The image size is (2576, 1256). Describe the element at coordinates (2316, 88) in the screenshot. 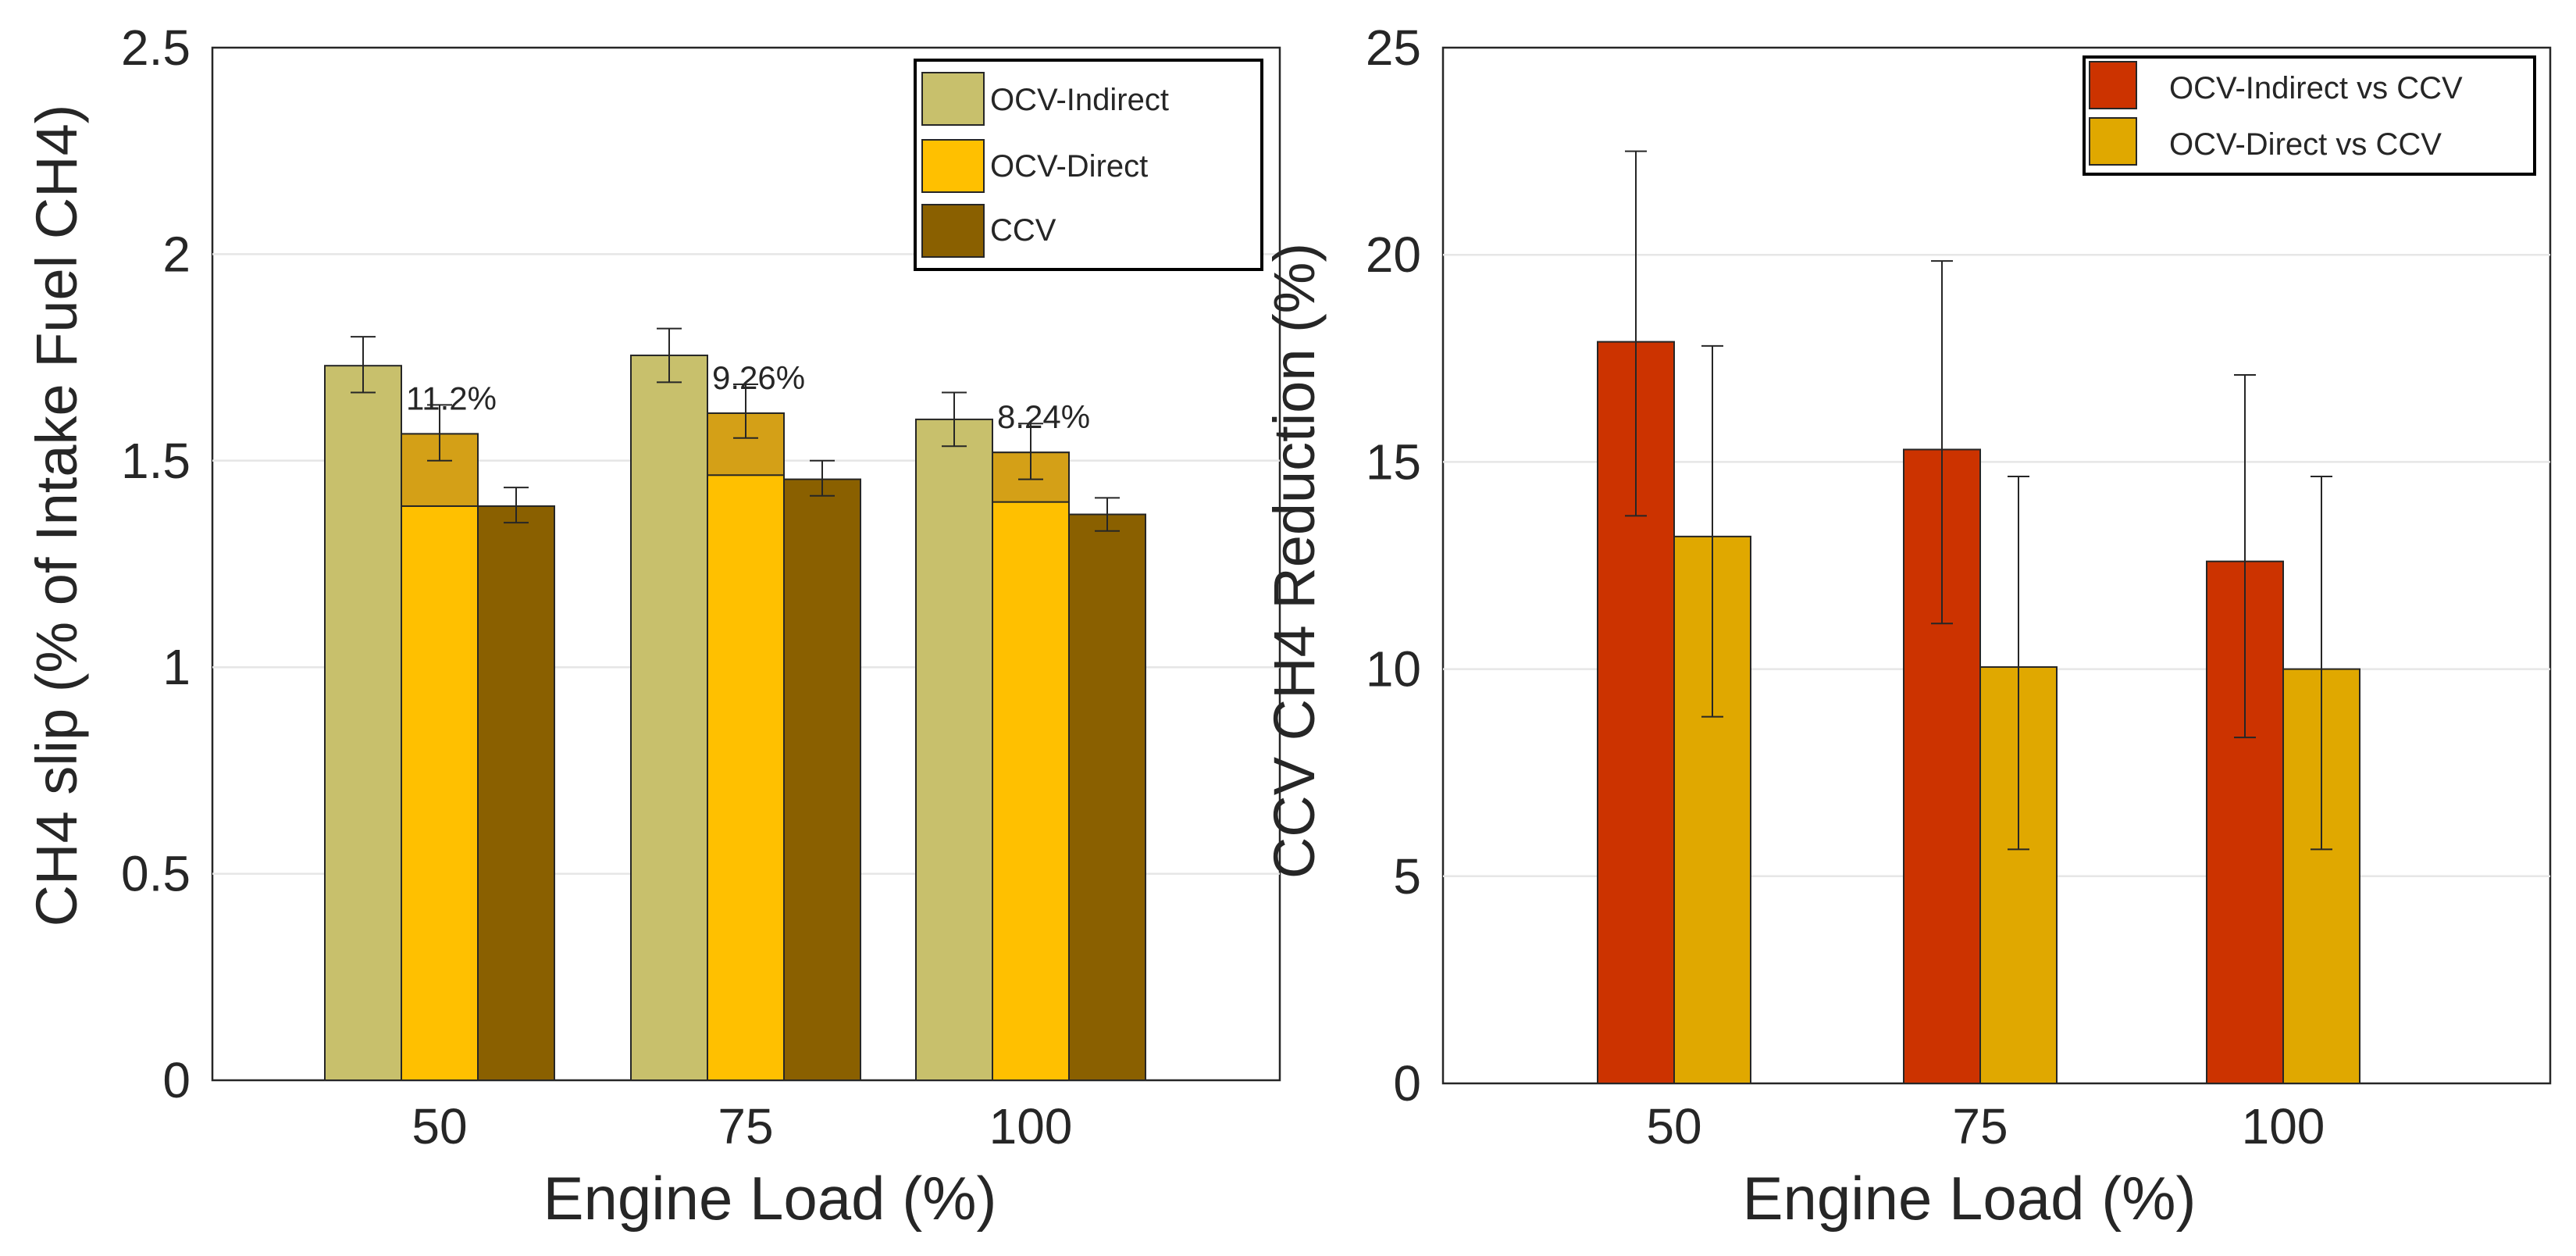

I see `legend-label-ocv-indirect-vs-ccv: OCV-Indirect vs CCV` at that location.